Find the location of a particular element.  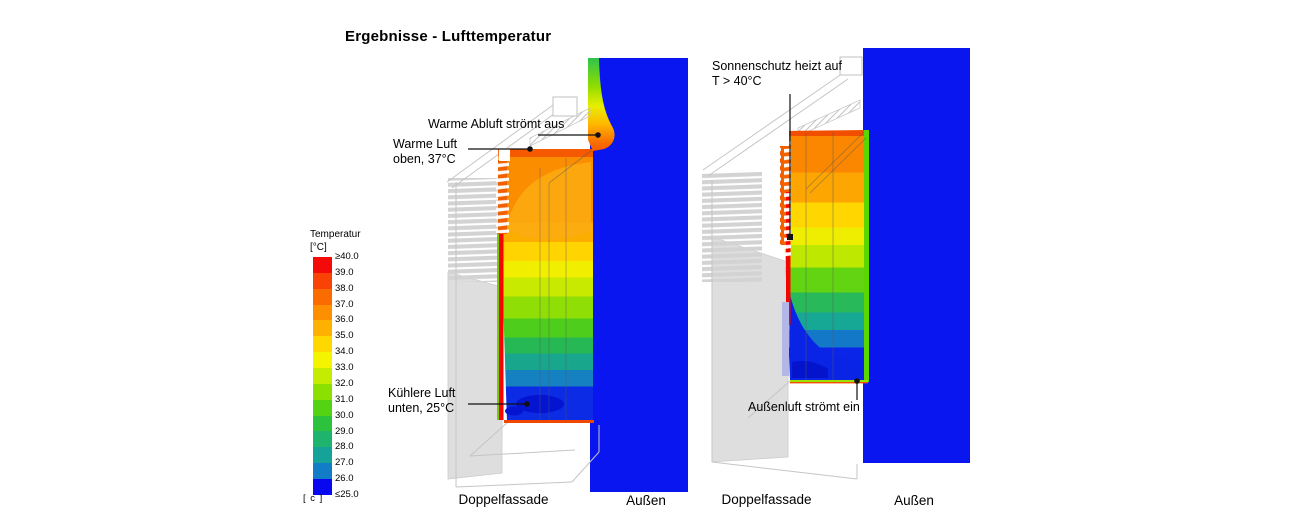

legend-tick: 39.0 is located at coordinates (344, 272).